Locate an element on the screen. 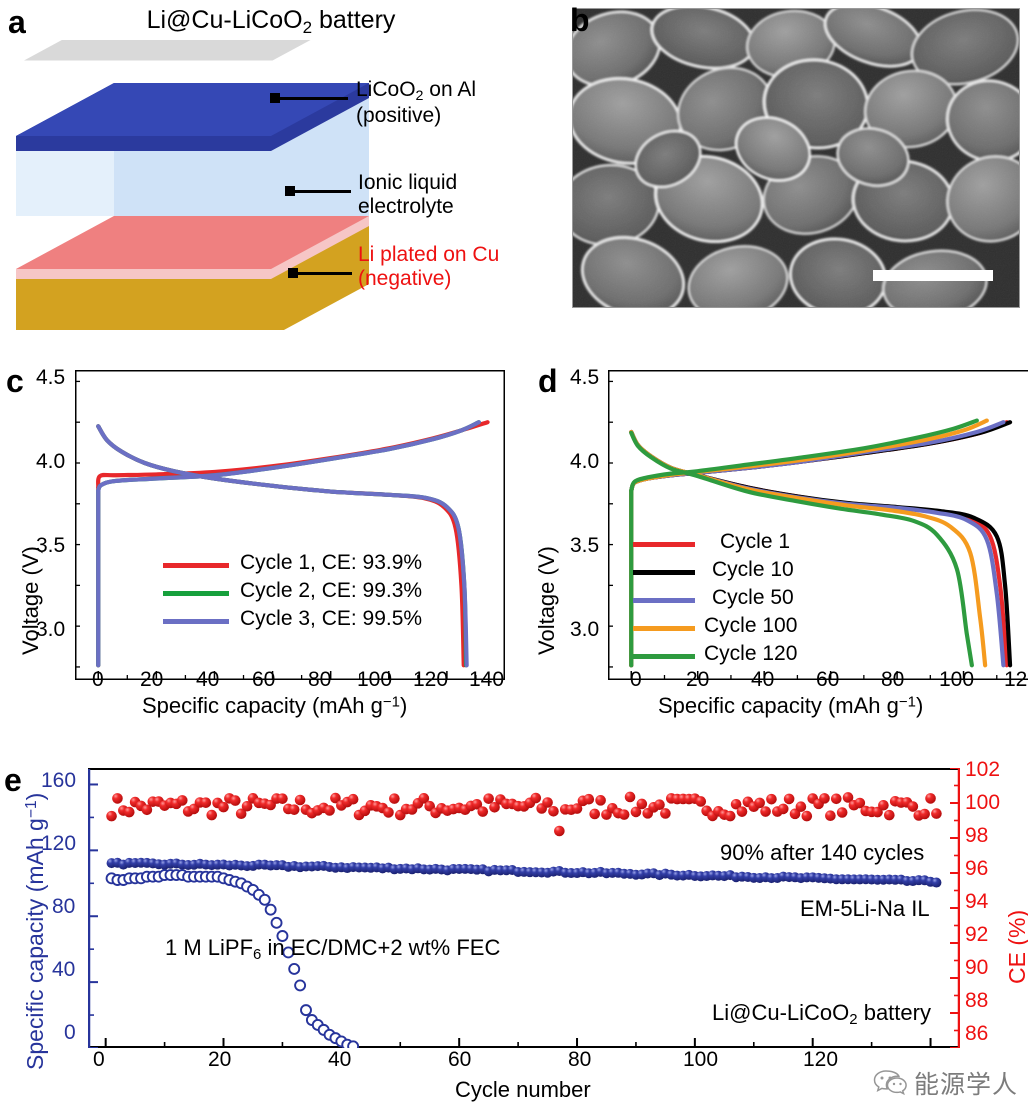 The height and width of the screenshot is (1107, 1028). panel-c-ytick-3.5: 3.5 is located at coordinates (51, 545).